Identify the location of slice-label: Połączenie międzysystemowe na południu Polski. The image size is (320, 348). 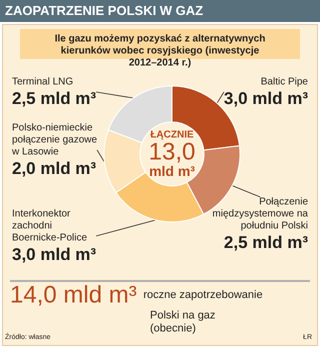
(260, 214).